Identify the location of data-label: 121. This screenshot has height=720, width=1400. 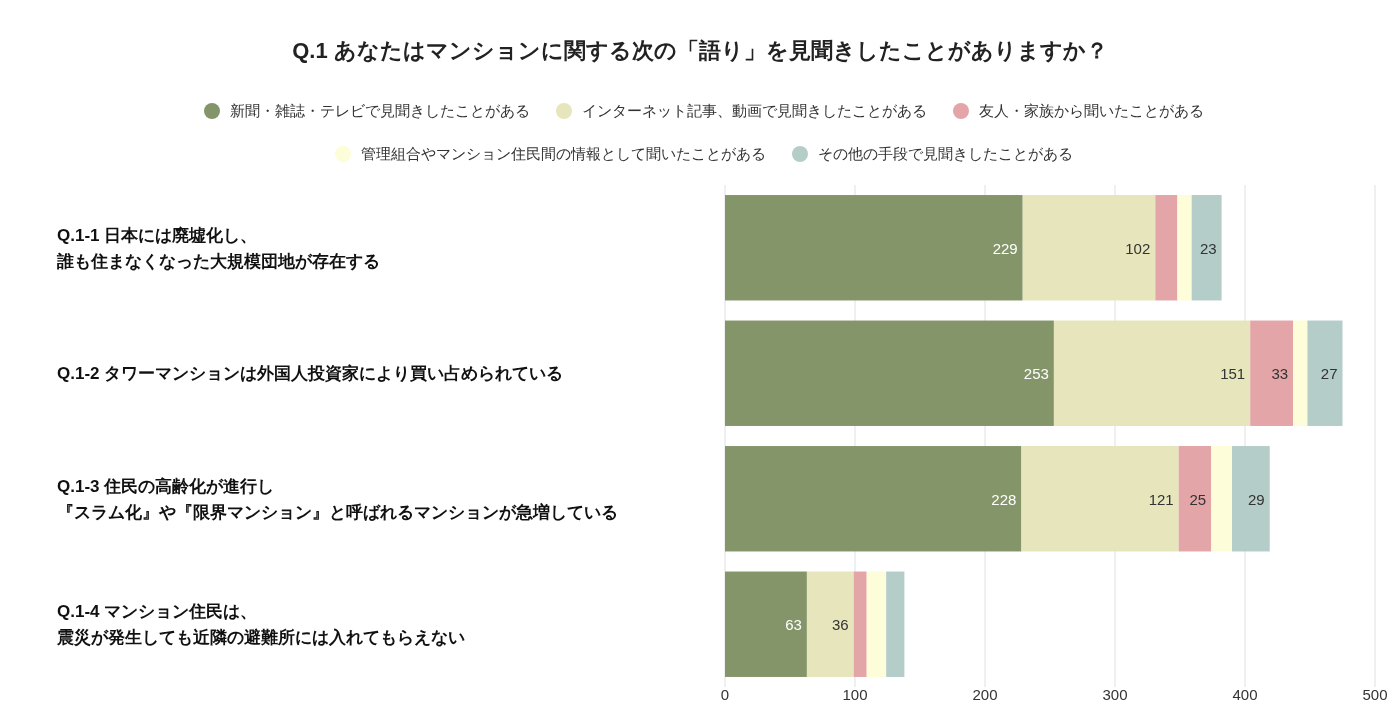
(1161, 499).